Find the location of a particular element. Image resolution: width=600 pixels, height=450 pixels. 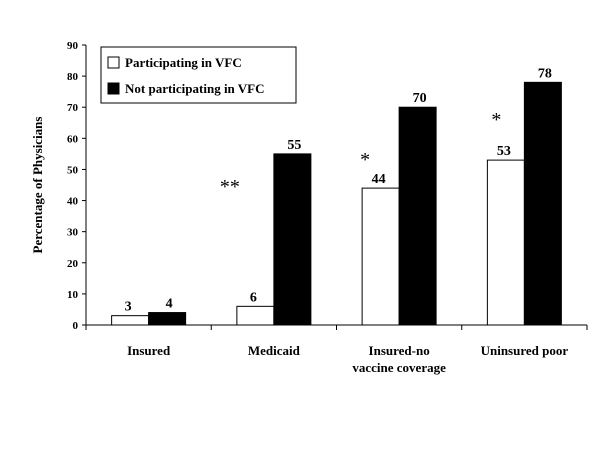

y-tick-label: 90 is located at coordinates (73, 46).